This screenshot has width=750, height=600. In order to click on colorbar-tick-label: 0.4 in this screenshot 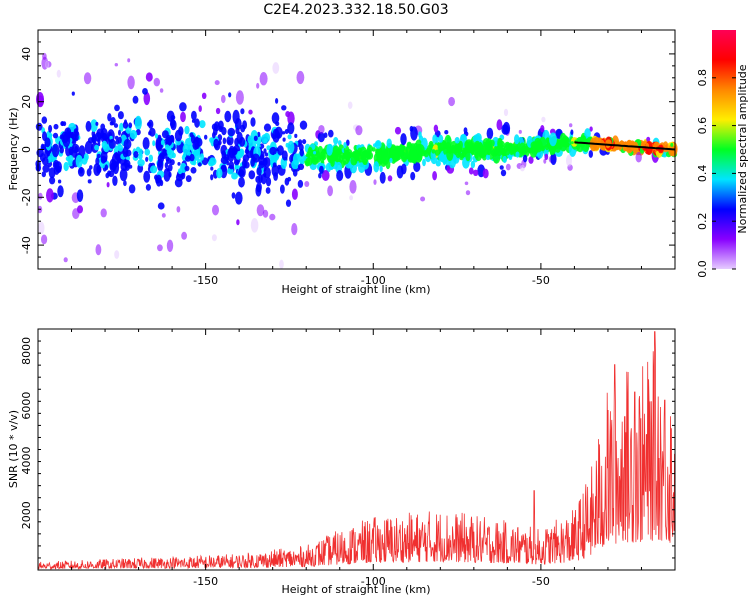, I will do `click(702, 174)`.